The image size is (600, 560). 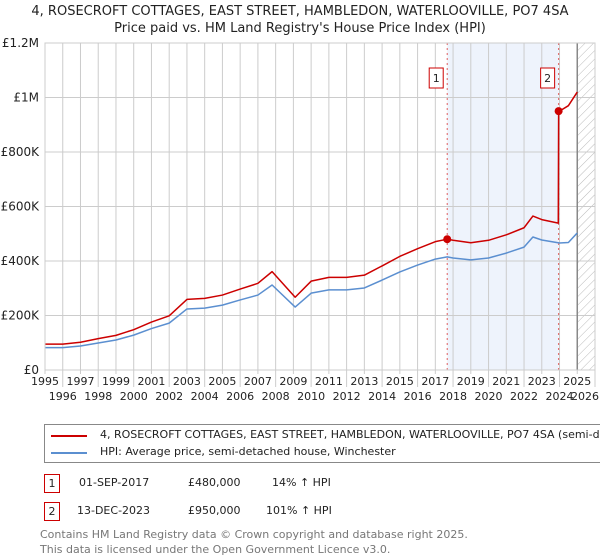 I want to click on sale-price: £480,000, so click(x=214, y=482).